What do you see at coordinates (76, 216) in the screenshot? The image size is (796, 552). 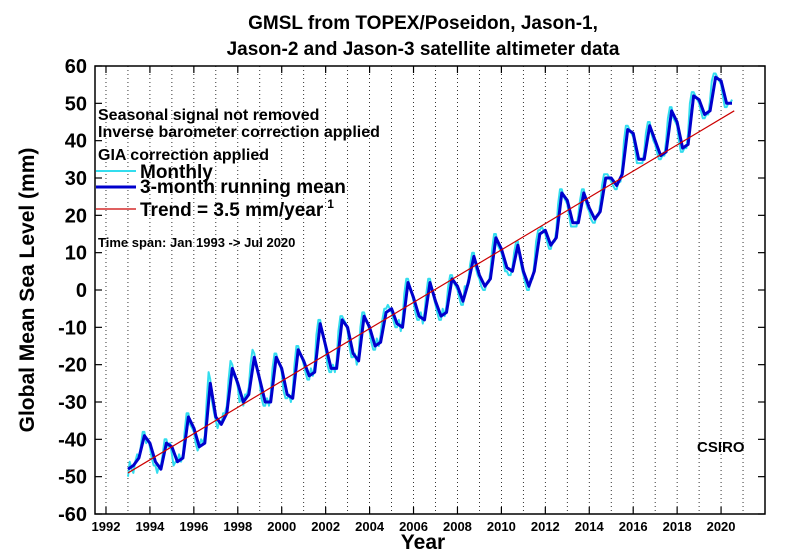 I see `y-tick-label: 20` at bounding box center [76, 216].